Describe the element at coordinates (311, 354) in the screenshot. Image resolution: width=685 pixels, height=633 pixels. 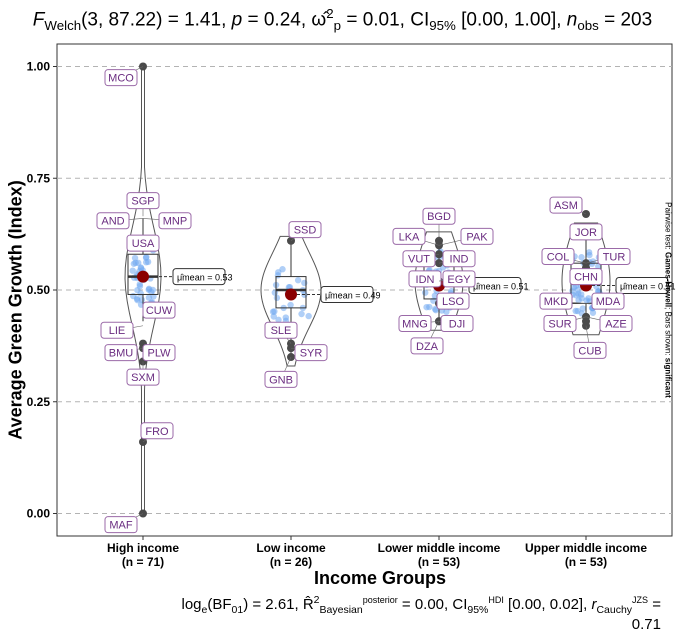
I see `country-label-syr: SYR` at that location.